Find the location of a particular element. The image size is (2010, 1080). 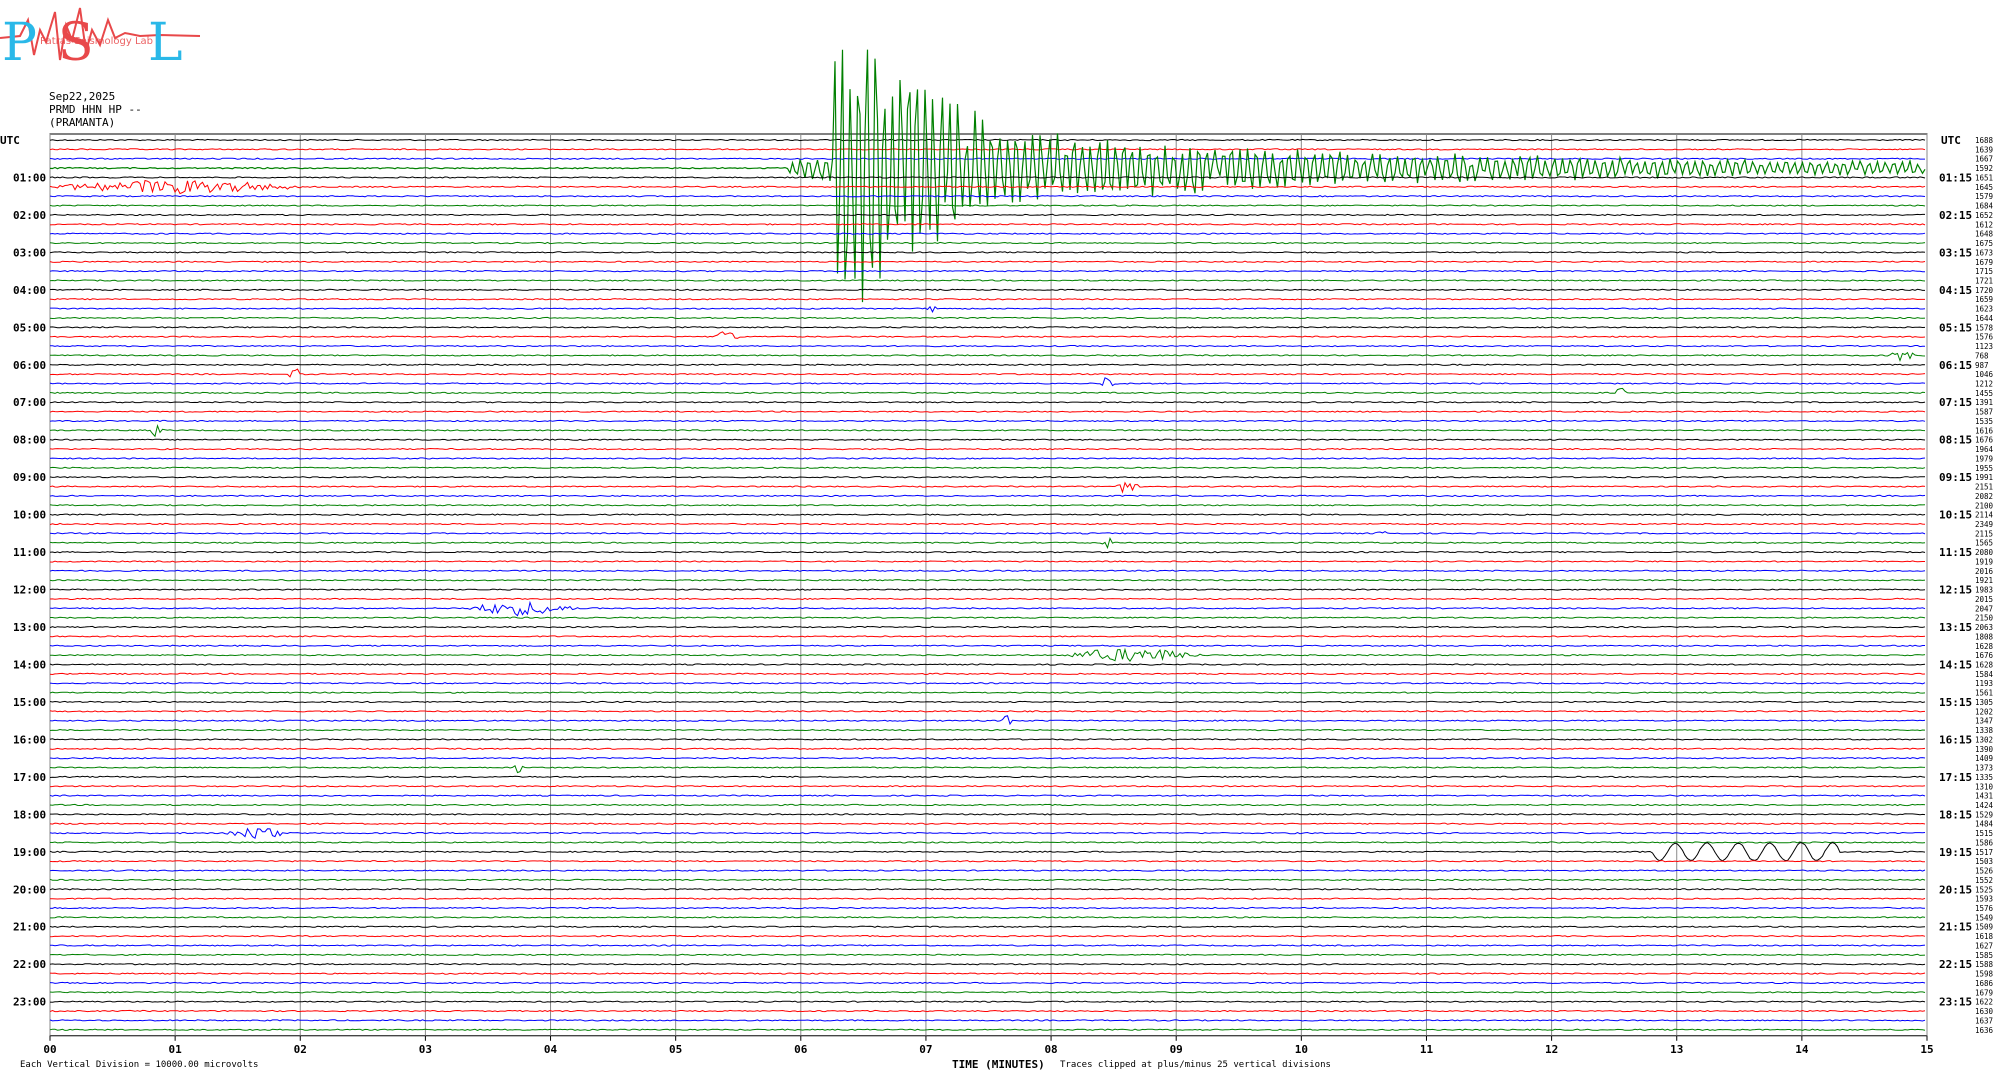

trace-value-label: 1193 is located at coordinates (1984, 683).